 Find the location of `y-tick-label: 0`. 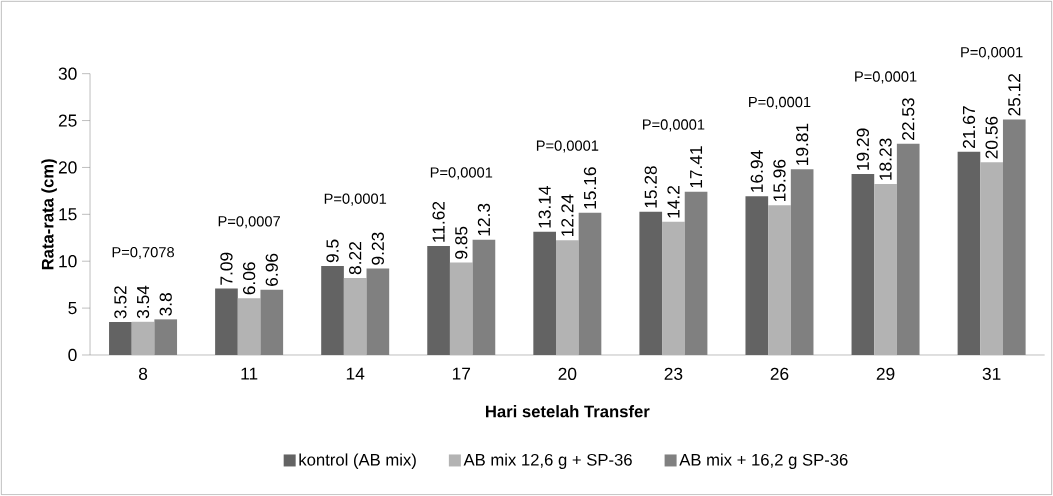

y-tick-label: 0 is located at coordinates (72, 355).